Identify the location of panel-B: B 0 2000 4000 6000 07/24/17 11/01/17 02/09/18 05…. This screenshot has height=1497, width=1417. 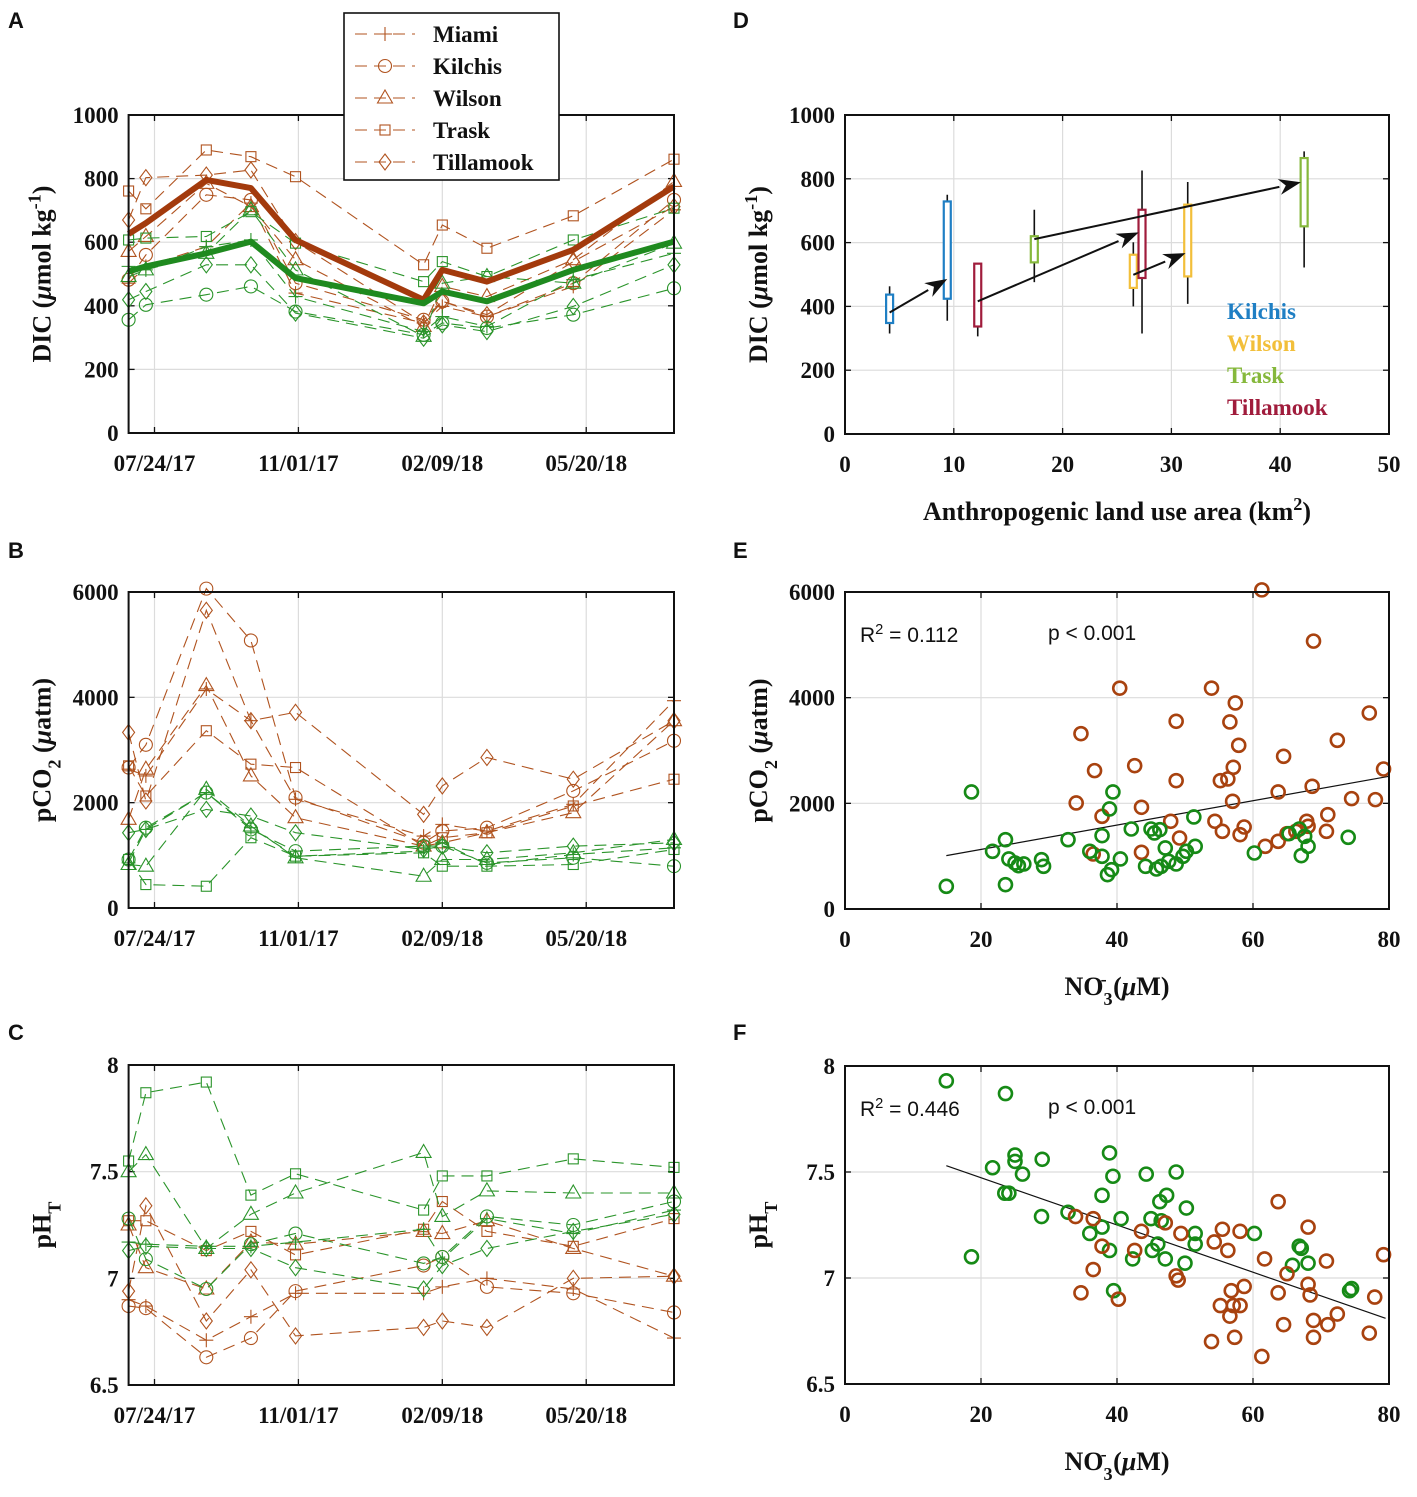
(345, 744).